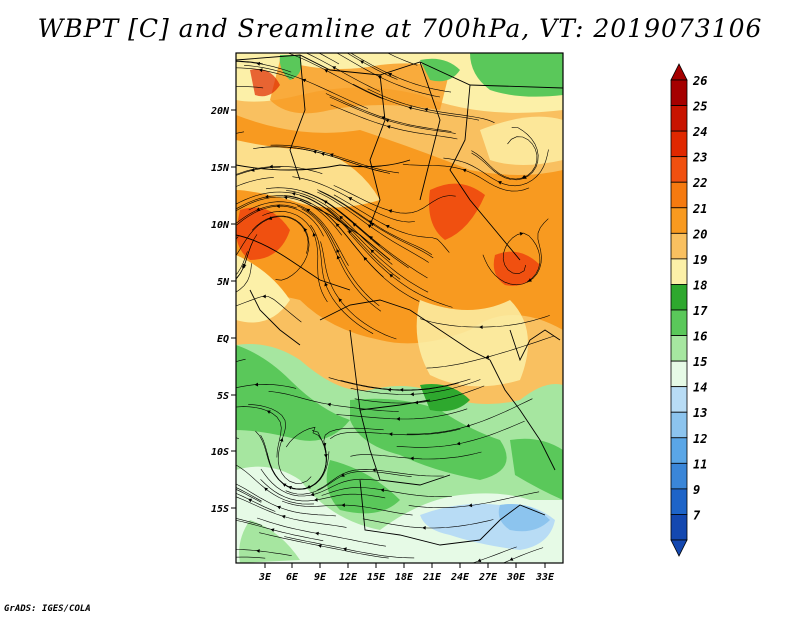 This screenshot has width=800, height=618. I want to click on lon-tick-label: 9E, so click(320, 577).